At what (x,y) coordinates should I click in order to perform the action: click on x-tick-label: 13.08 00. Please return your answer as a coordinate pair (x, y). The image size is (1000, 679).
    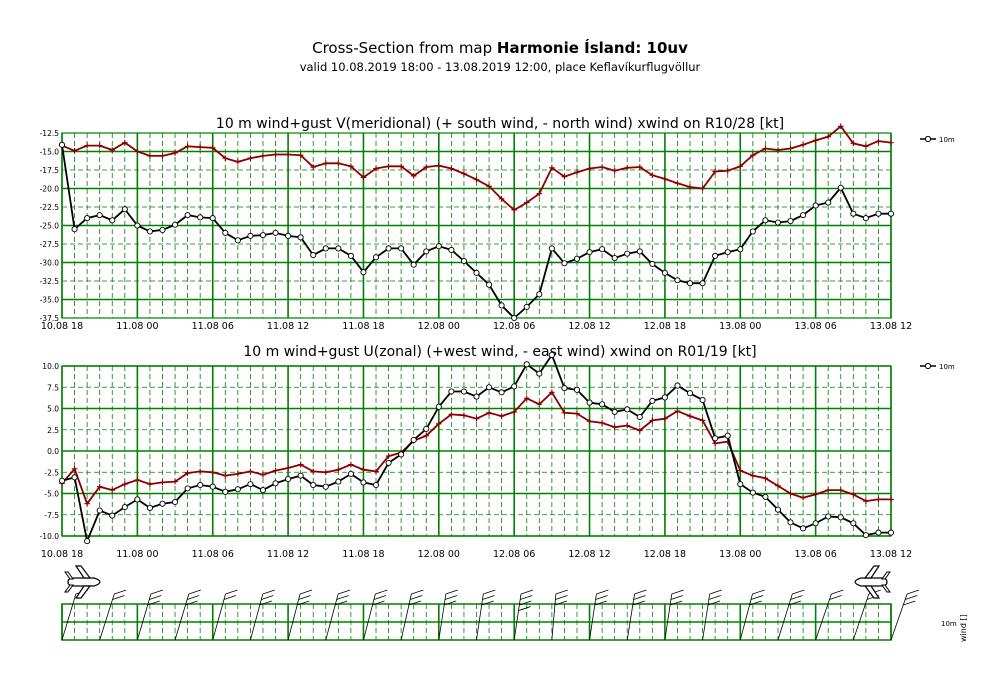
    Looking at the image, I should click on (740, 326).